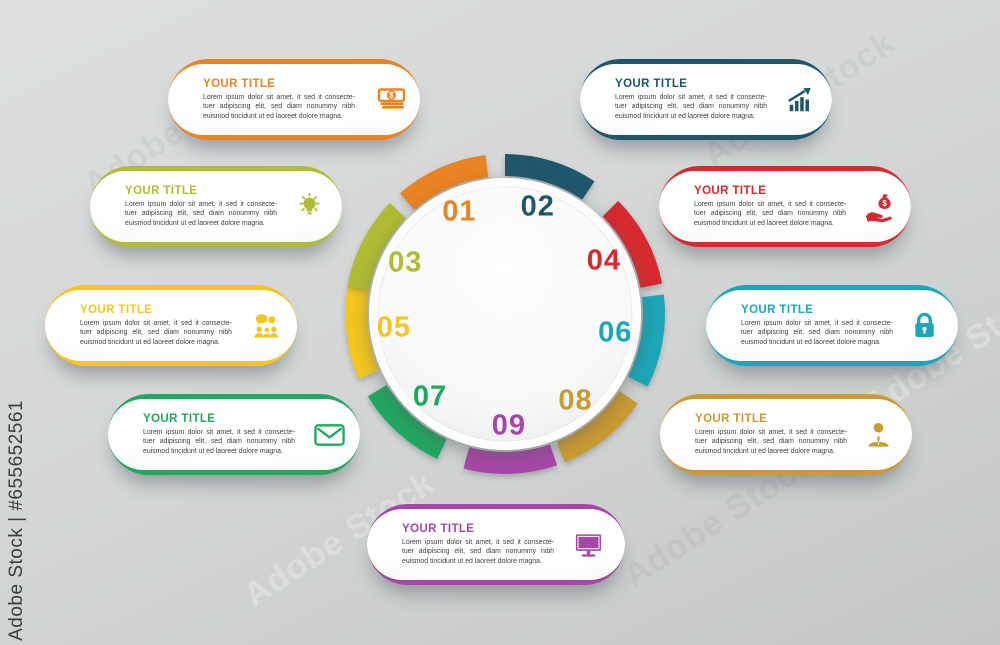  I want to click on lightbulb-icon, so click(309, 206).